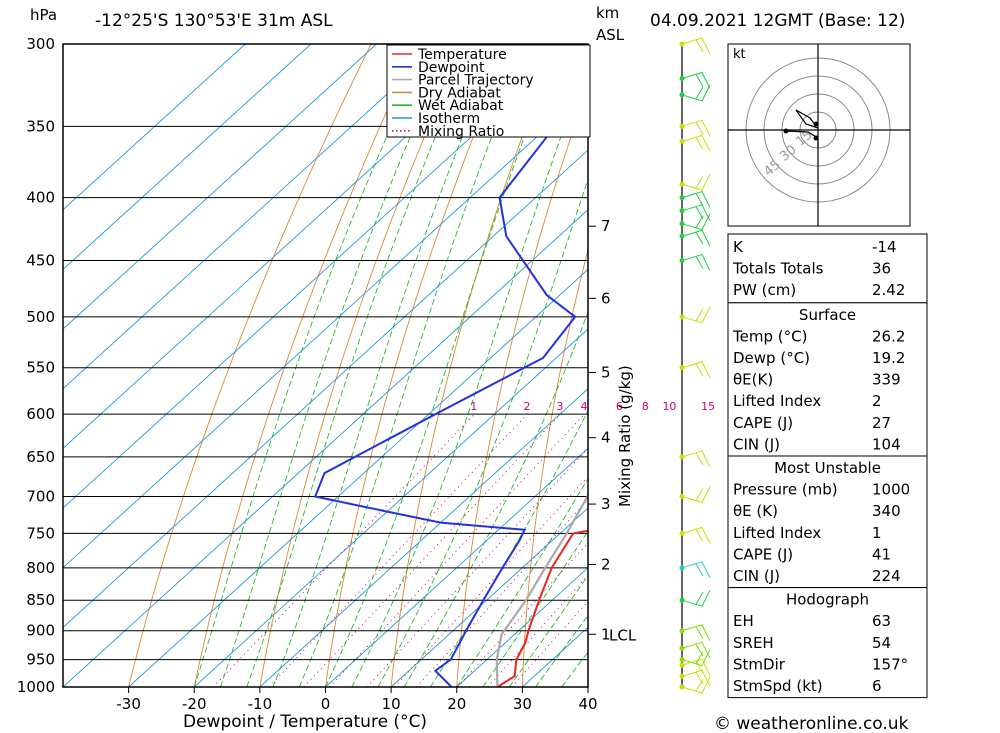 The height and width of the screenshot is (733, 1000). I want to click on wind-barb-profile, so click(695, 365).